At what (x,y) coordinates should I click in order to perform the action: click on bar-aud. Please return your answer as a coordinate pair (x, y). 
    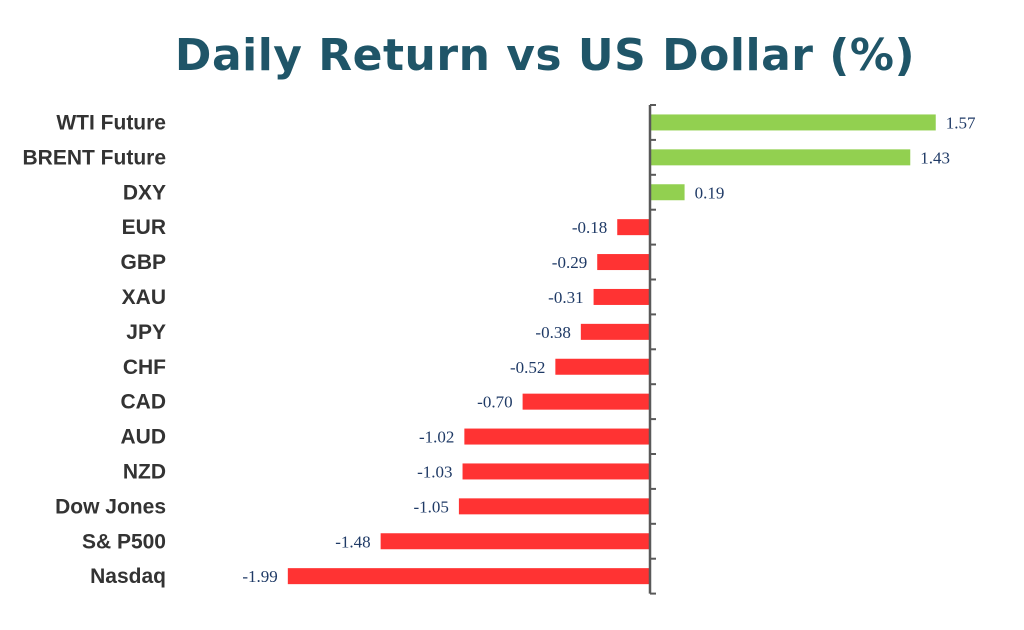
    Looking at the image, I should click on (557, 436).